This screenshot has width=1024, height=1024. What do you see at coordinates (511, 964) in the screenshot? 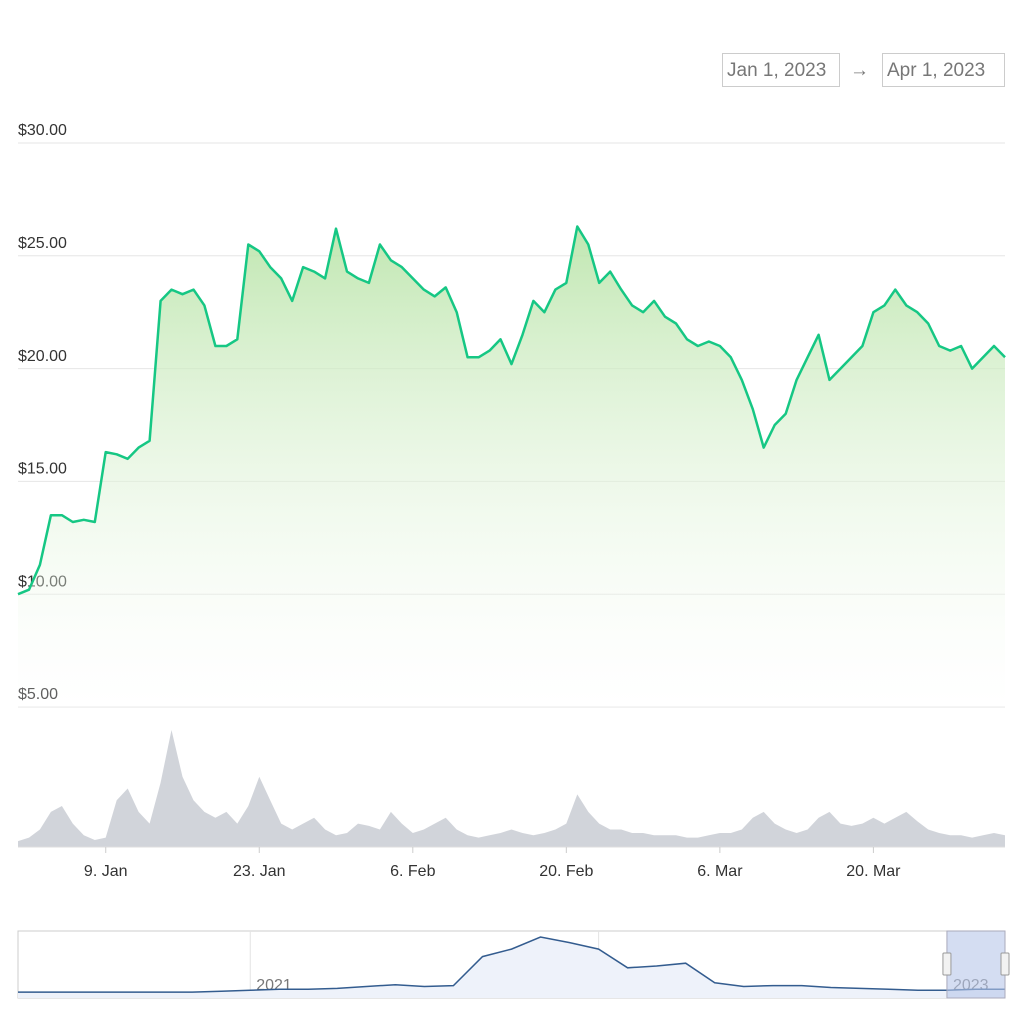
I see `navigator-line` at bounding box center [511, 964].